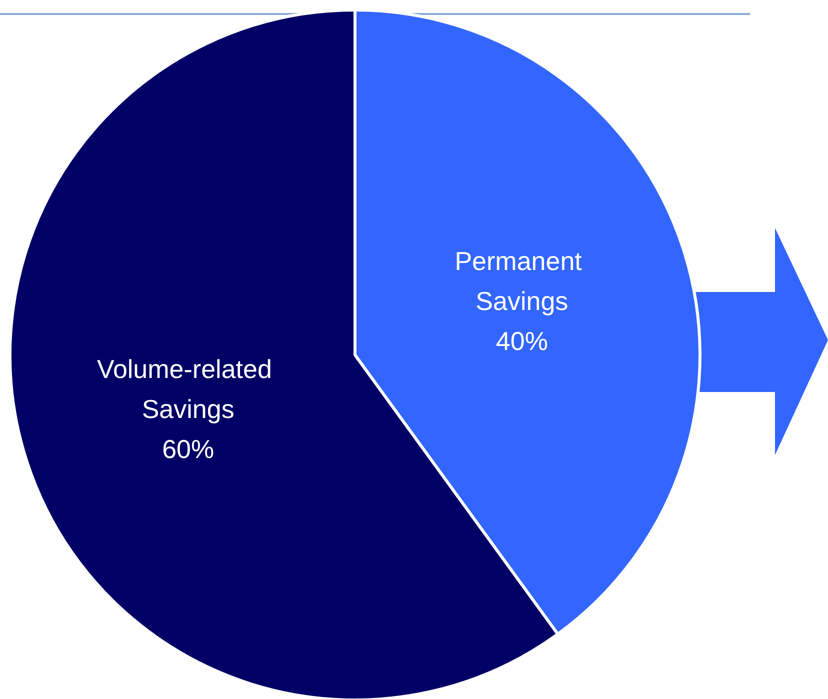  What do you see at coordinates (188, 449) in the screenshot?
I see `data-label: 60%` at bounding box center [188, 449].